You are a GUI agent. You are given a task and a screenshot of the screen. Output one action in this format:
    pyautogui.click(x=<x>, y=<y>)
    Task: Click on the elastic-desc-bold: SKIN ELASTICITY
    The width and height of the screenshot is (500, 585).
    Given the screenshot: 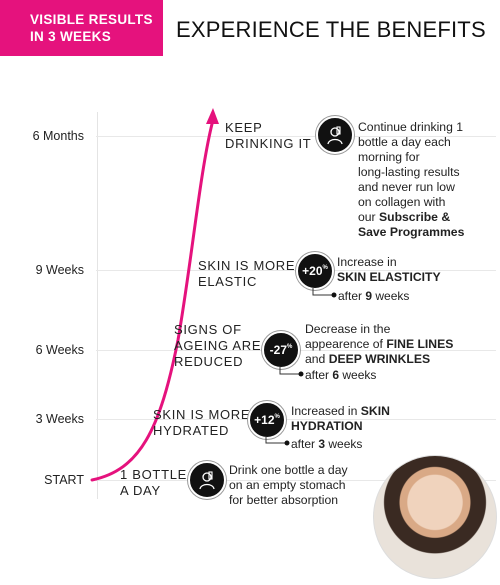 What is the action you would take?
    pyautogui.click(x=389, y=277)
    